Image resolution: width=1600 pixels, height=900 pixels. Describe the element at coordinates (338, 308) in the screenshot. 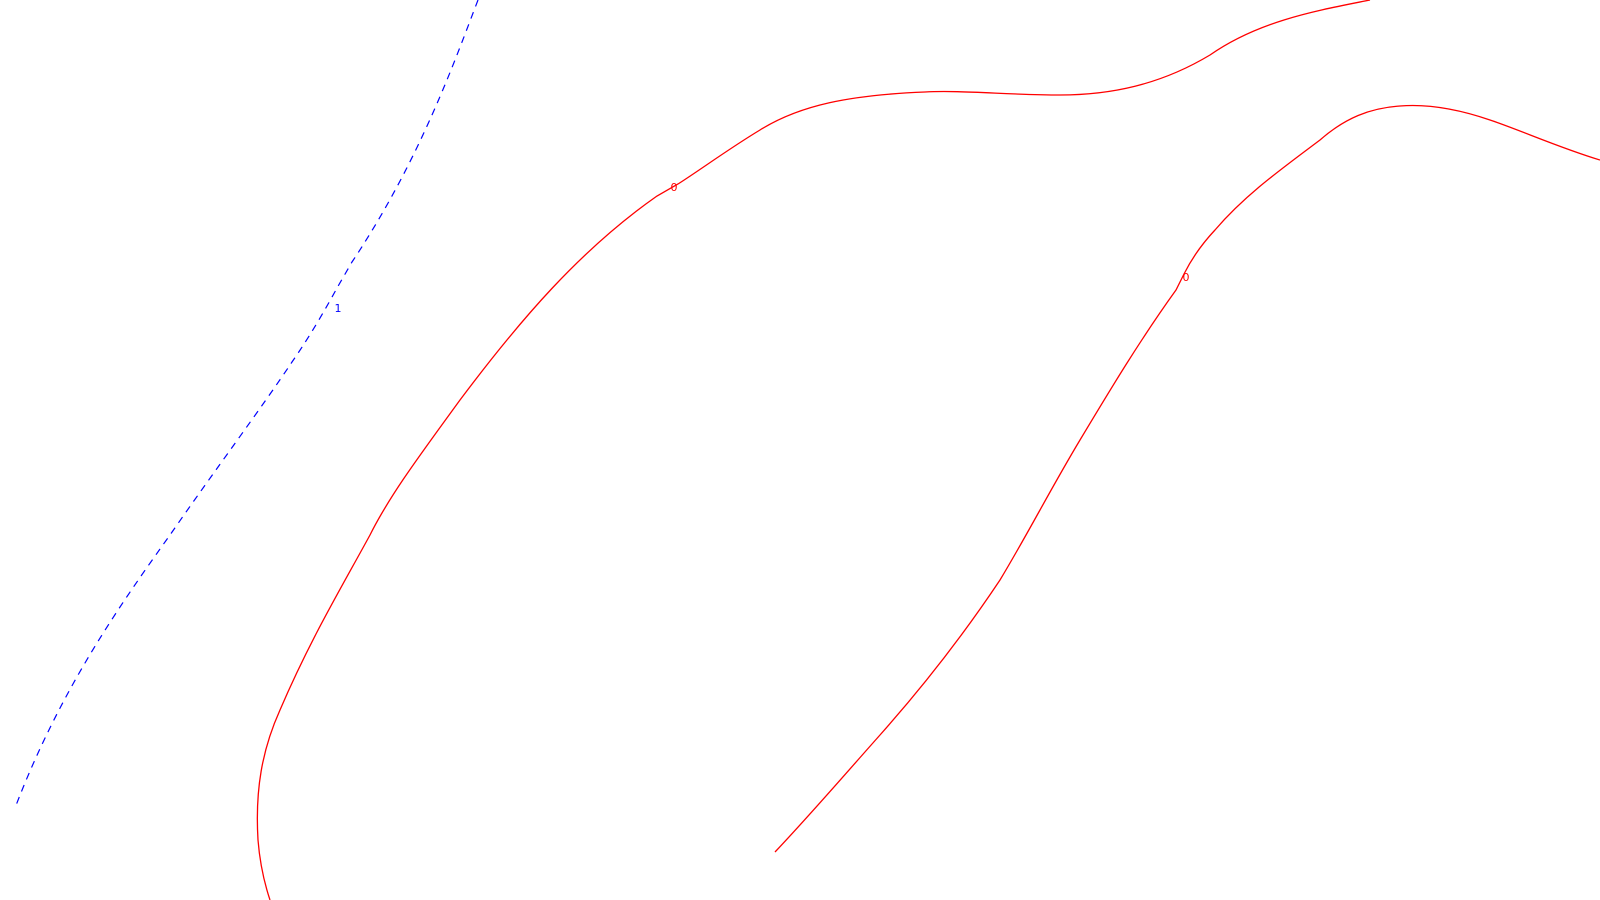

I see `contour-label-1: 1` at that location.